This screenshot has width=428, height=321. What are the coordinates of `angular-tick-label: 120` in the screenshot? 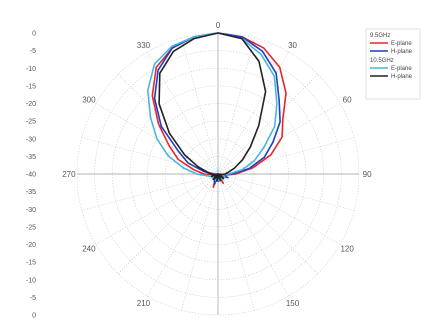 It's located at (347, 249).